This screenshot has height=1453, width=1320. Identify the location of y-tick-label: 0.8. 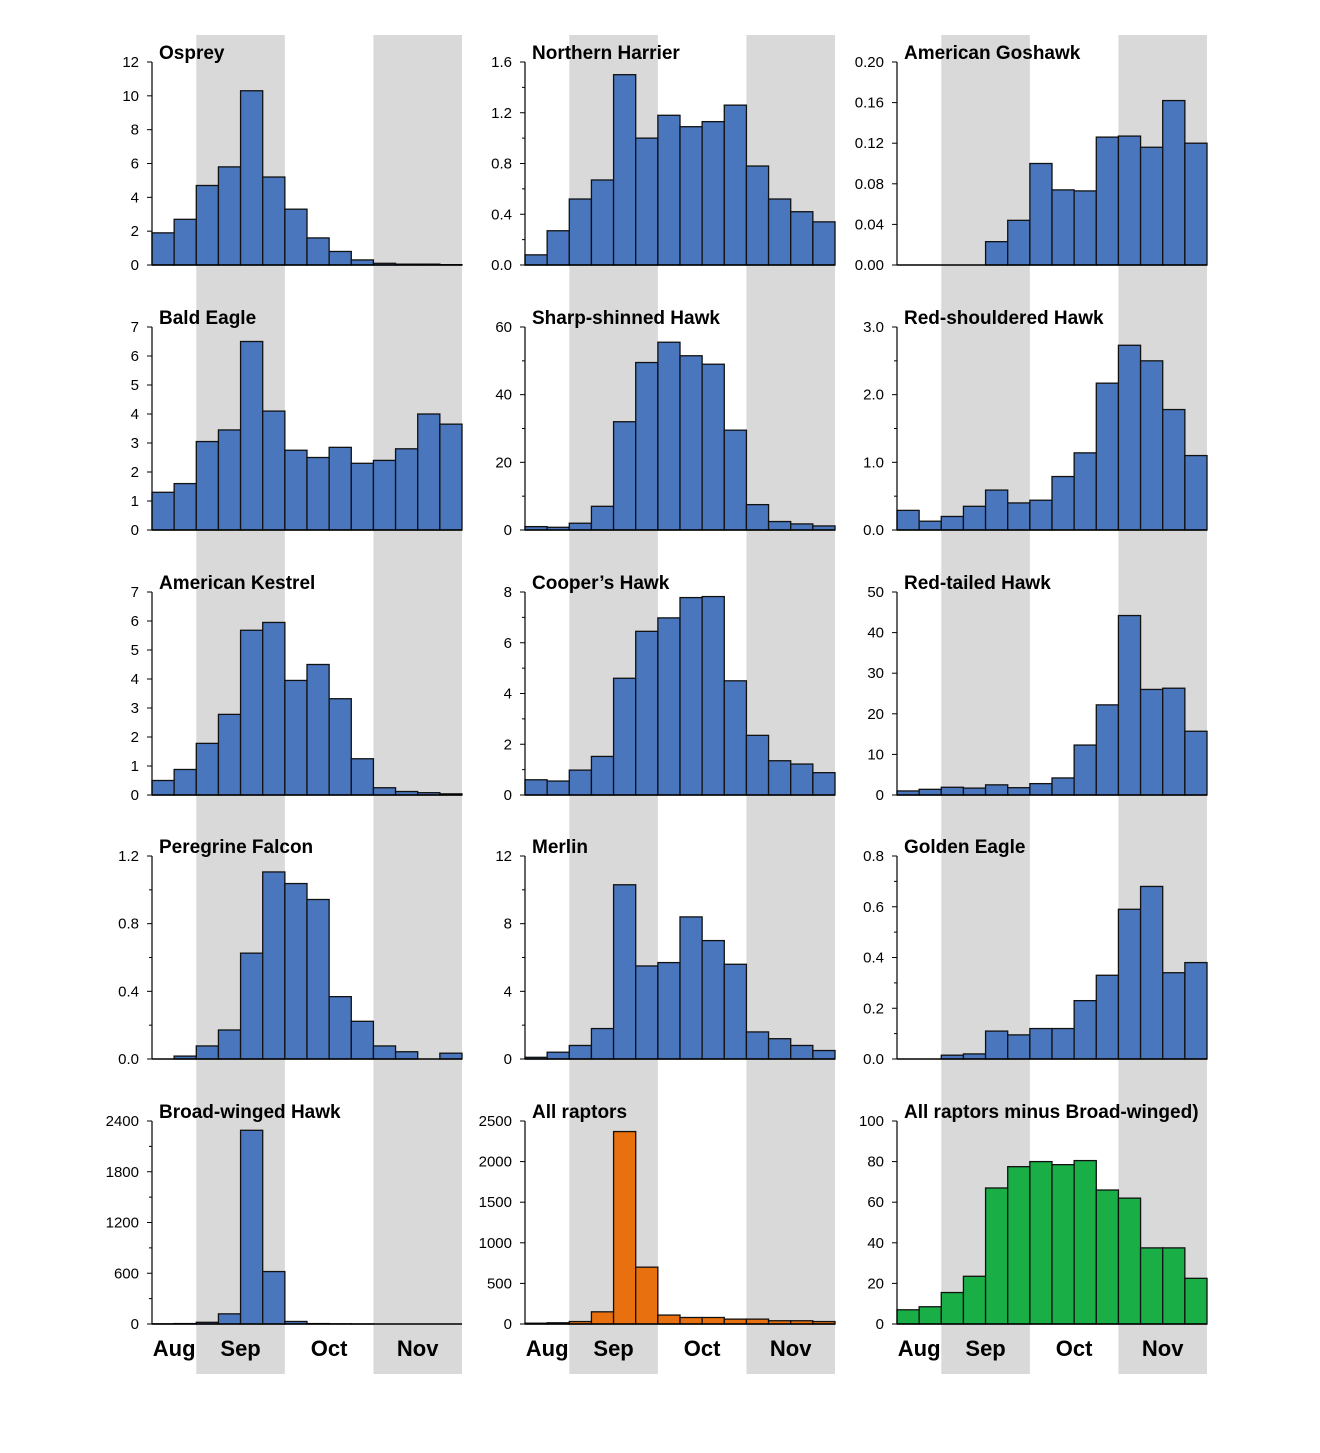
(873, 856).